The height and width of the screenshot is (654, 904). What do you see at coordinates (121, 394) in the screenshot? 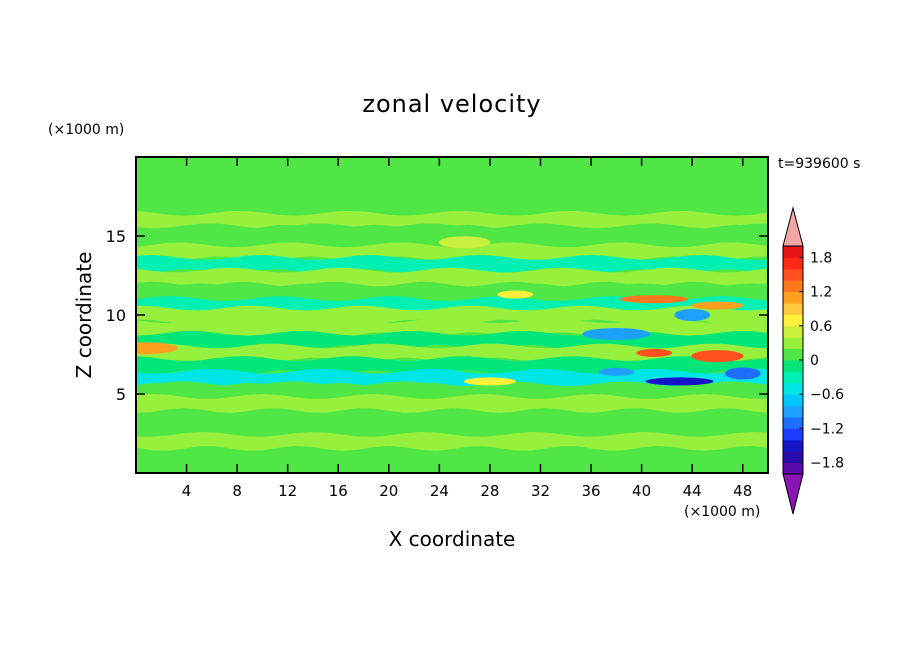
I see `y-tick-label: 5` at bounding box center [121, 394].